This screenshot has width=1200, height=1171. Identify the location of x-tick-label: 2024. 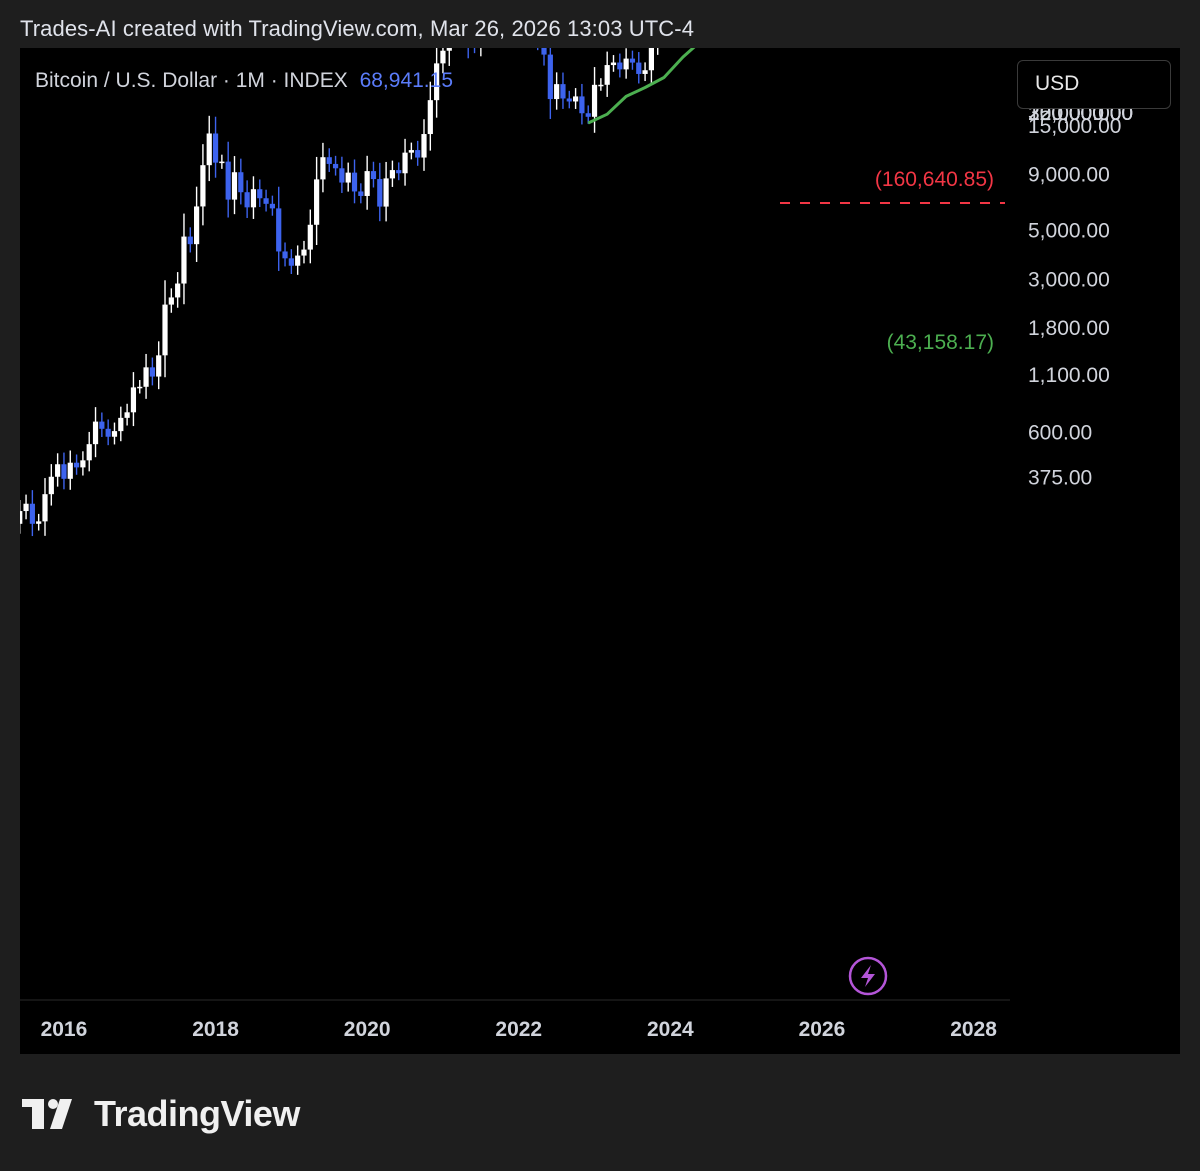
(670, 1029).